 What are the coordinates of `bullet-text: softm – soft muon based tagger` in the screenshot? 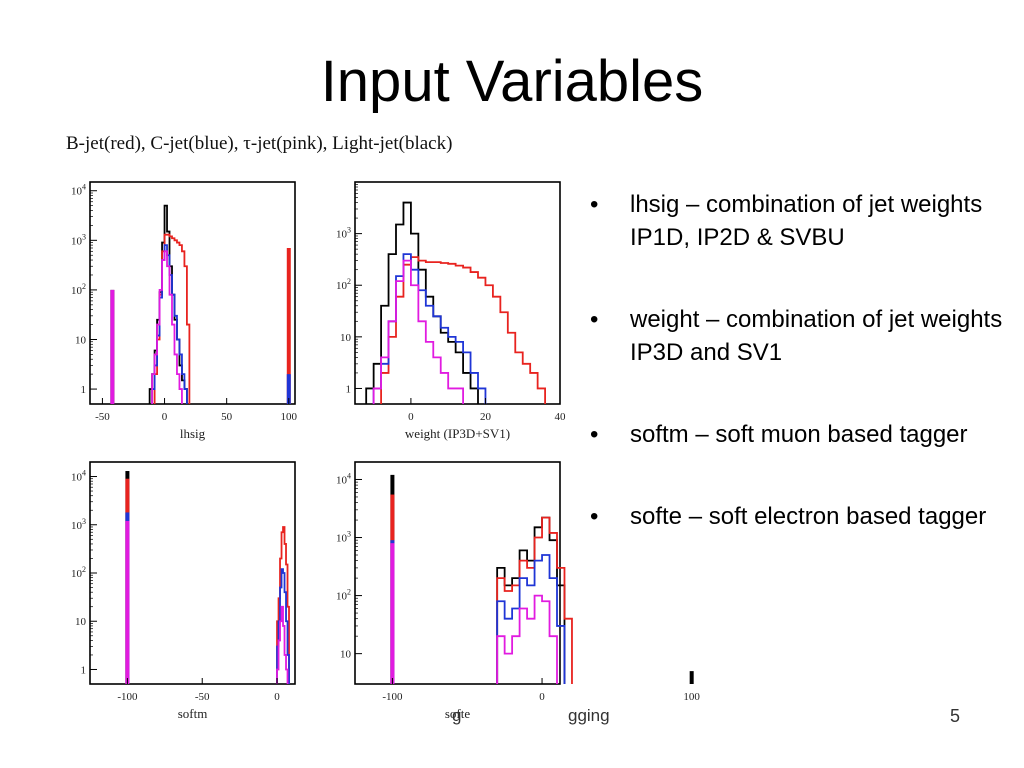 It's located at (799, 434).